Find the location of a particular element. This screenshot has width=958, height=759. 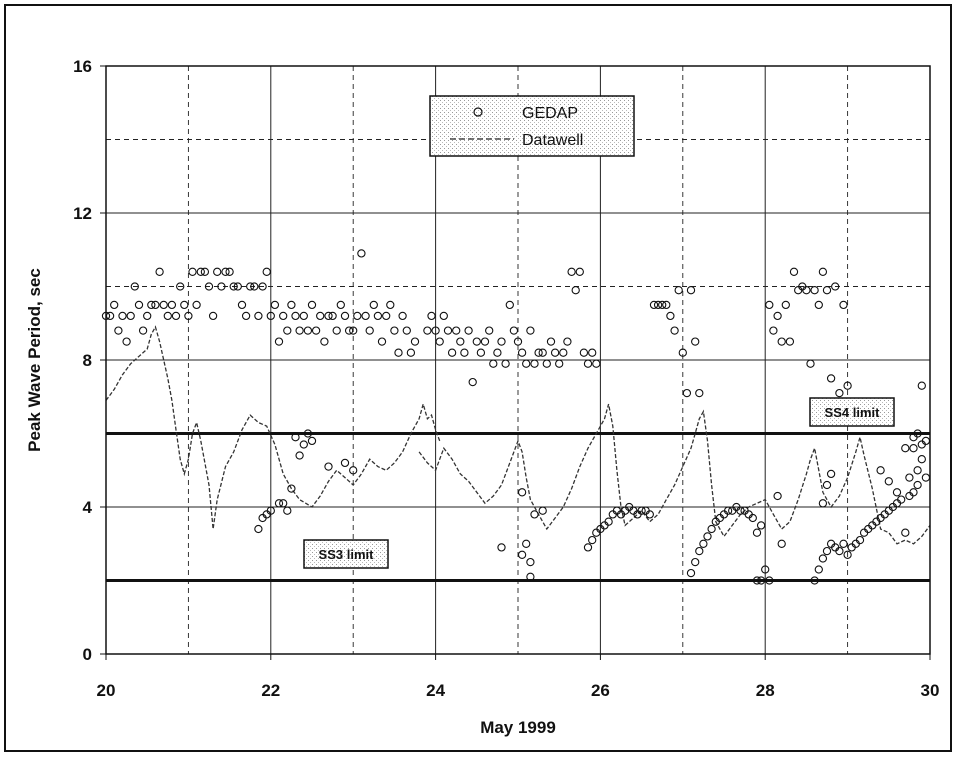

legend-gedap-label: GEDAP is located at coordinates (550, 113).